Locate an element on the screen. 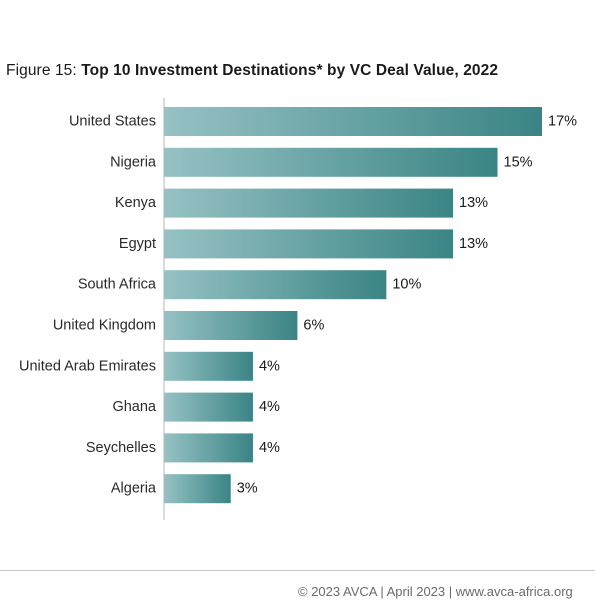 This screenshot has height=600, width=595. bar-ghana is located at coordinates (208, 407).